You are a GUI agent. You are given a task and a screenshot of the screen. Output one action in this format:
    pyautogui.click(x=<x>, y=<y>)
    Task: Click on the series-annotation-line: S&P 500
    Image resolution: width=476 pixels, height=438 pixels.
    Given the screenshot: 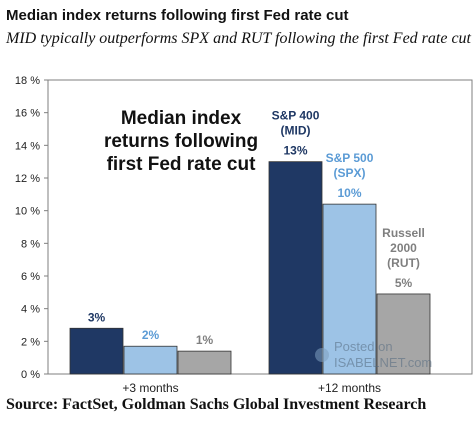 What is the action you would take?
    pyautogui.click(x=350, y=158)
    